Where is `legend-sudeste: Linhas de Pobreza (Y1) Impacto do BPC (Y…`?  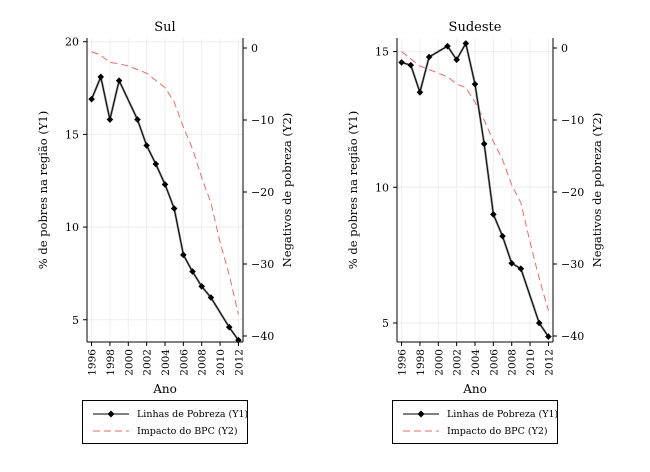
legend-sudeste: Linhas de Pobreza (Y1) Impacto do BPC (Y… is located at coordinates (475, 422).